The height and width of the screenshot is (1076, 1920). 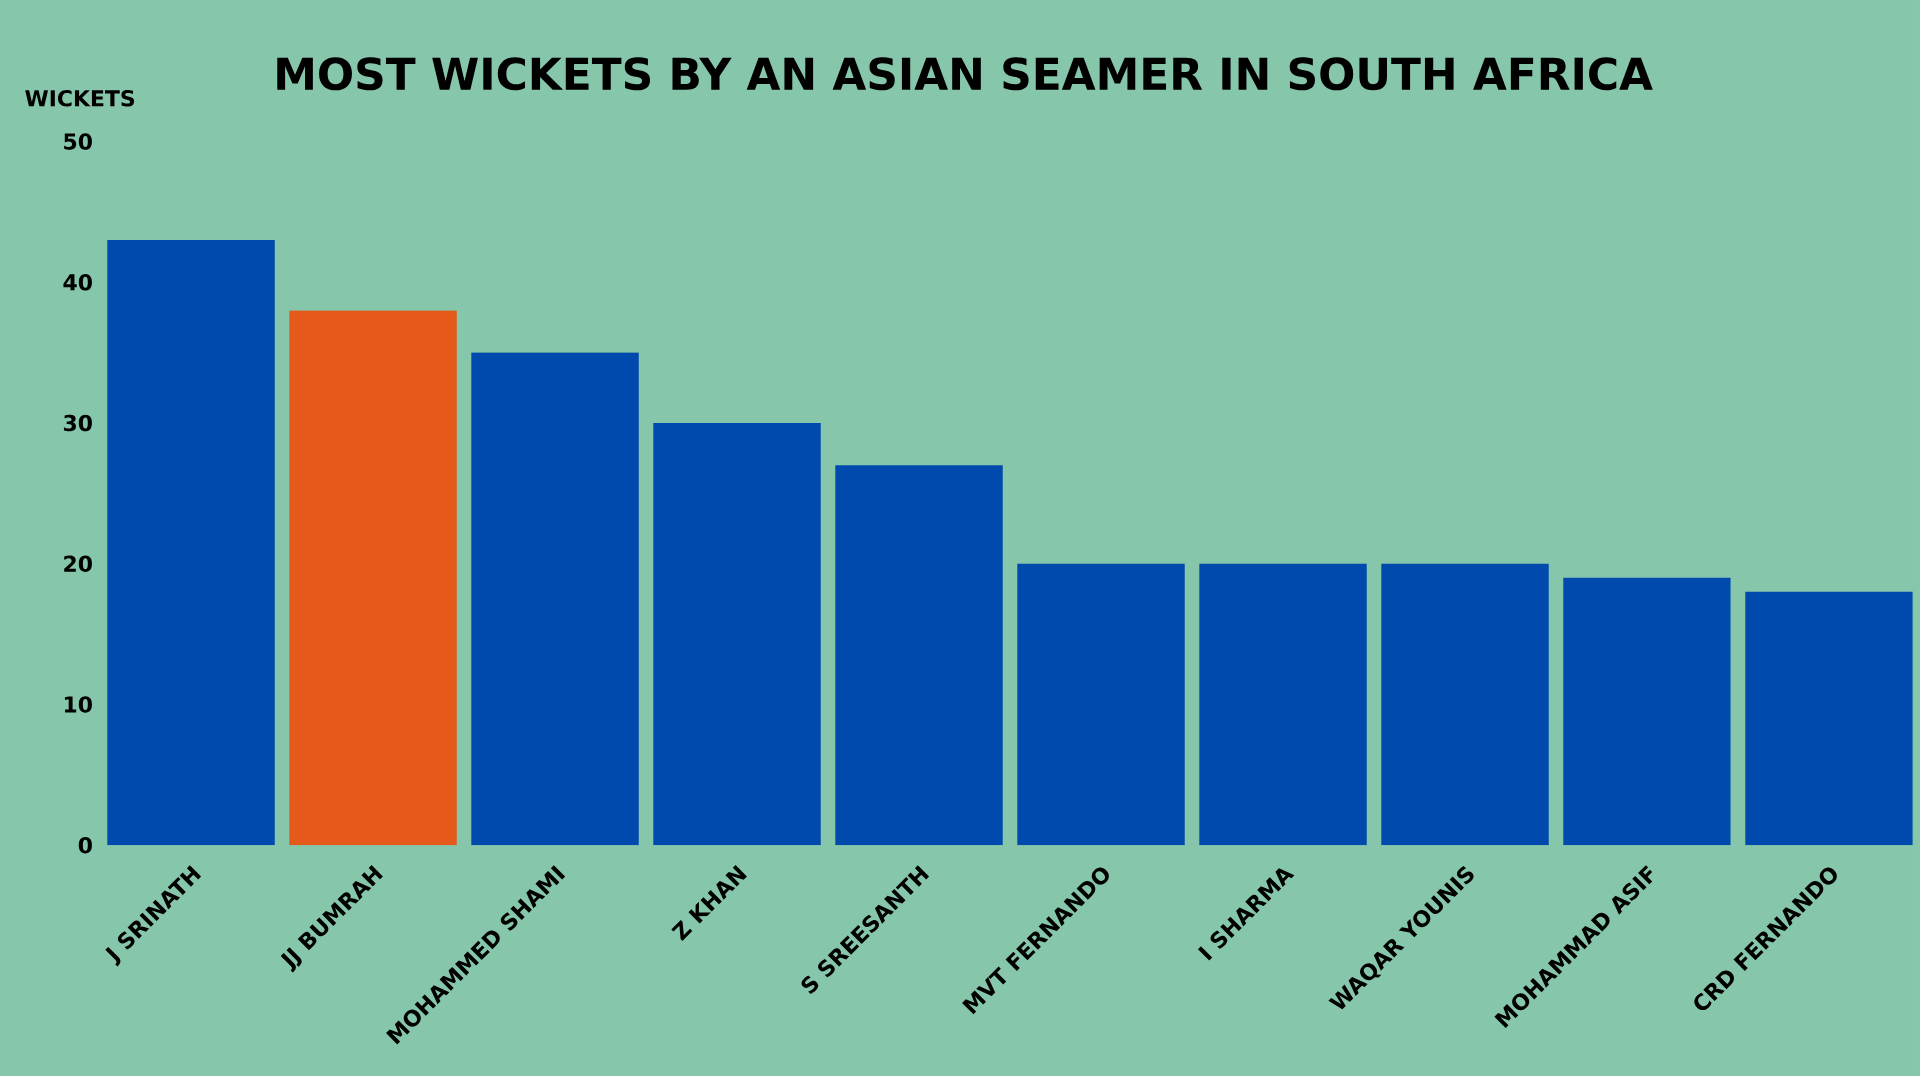 What do you see at coordinates (78, 141) in the screenshot?
I see `y-tick-label: 50` at bounding box center [78, 141].